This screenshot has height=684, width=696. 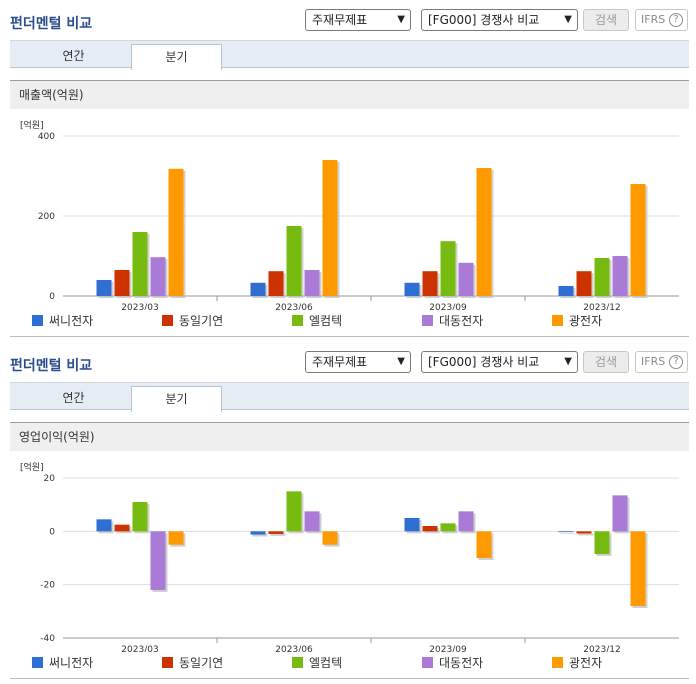 I want to click on y-tick-label: 200, so click(x=46, y=217).